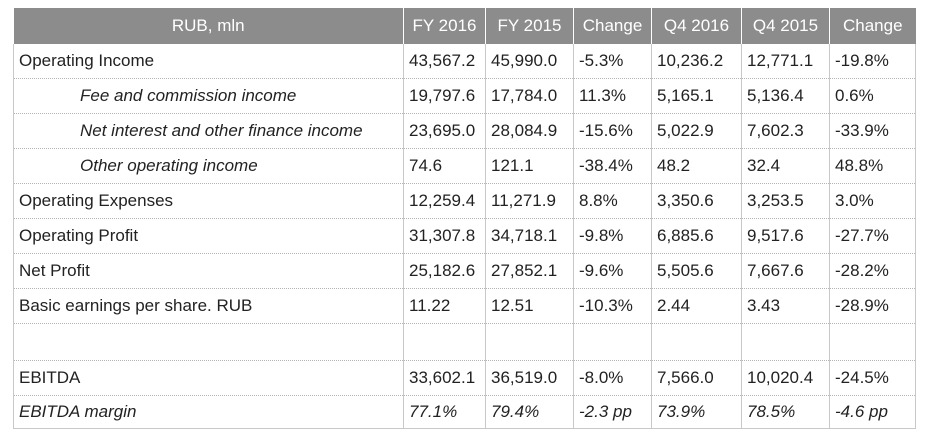 The width and height of the screenshot is (932, 440). I want to click on table-cell: 5,505.6, so click(696, 271).